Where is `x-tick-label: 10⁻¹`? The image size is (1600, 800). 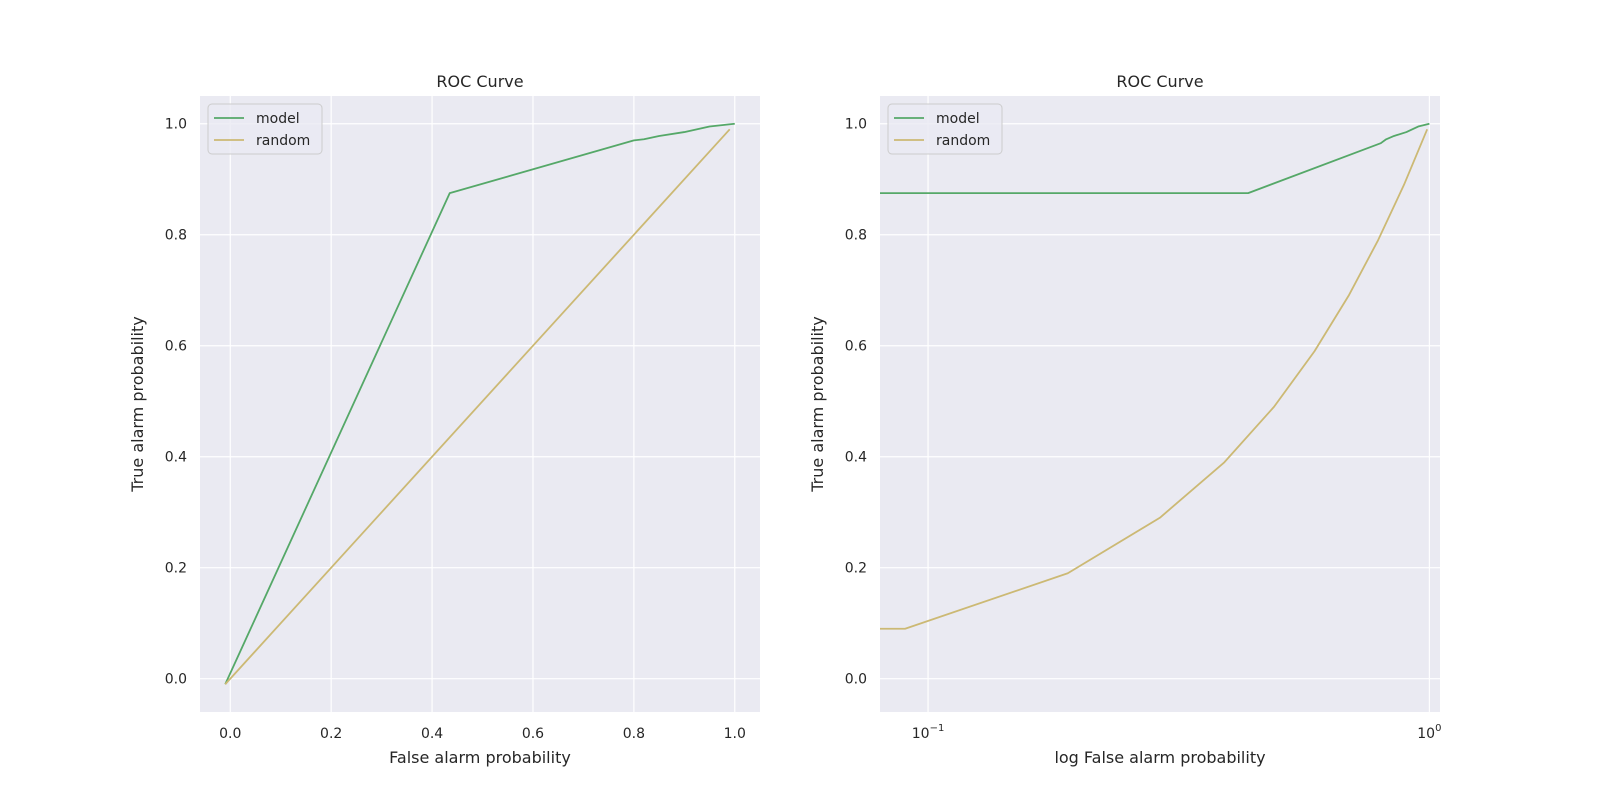 x-tick-label: 10⁻¹ is located at coordinates (928, 732).